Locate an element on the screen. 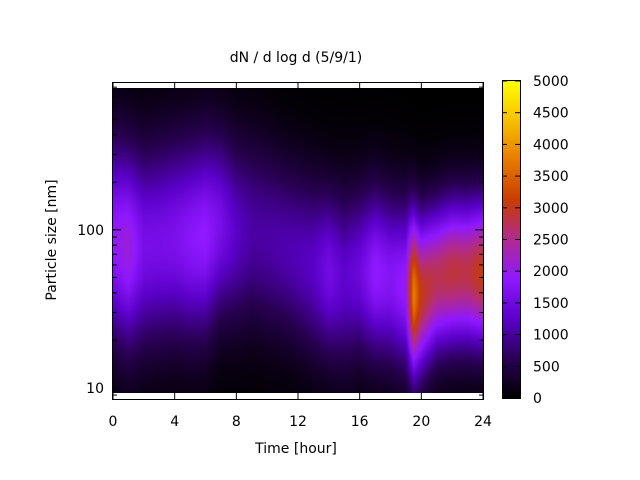 The image size is (640, 480). y-tick-label: 10 is located at coordinates (95, 389).